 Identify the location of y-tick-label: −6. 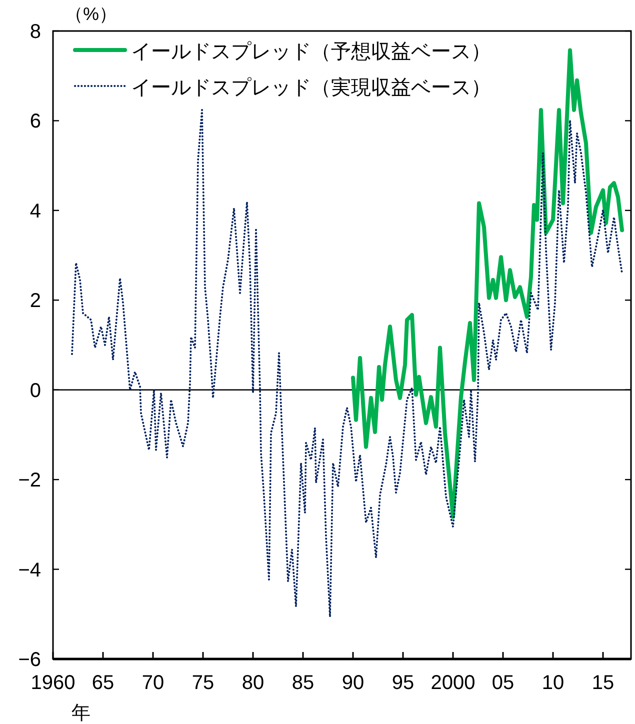
(29, 660).